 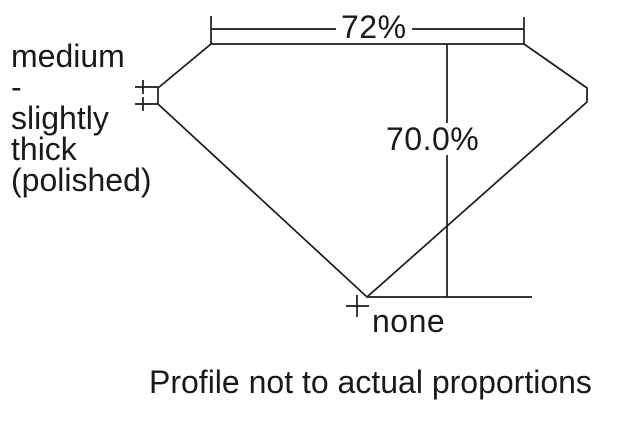 I want to click on culet-label: none, so click(x=409, y=321).